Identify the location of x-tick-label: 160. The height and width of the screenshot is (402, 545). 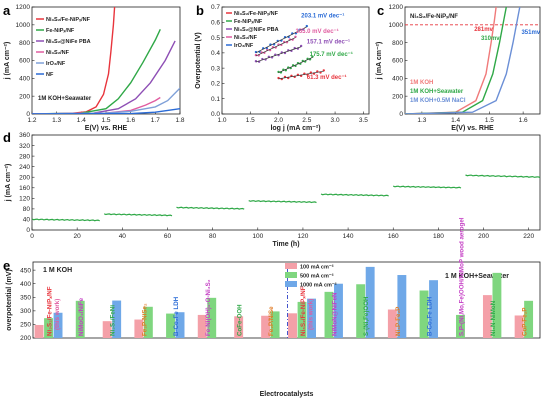
(393, 236).